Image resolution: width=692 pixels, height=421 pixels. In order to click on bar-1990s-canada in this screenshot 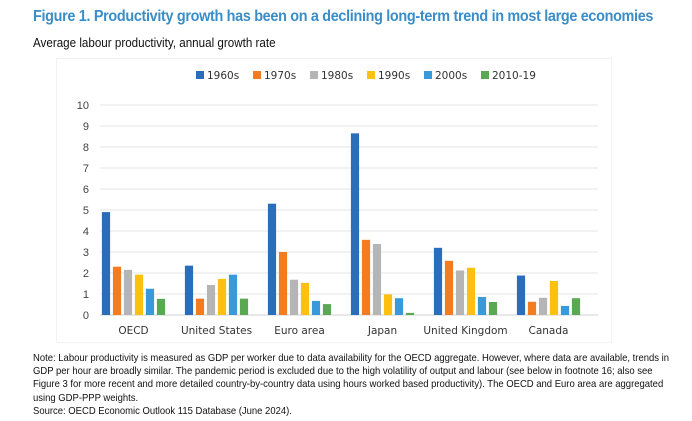, I will do `click(554, 297)`.